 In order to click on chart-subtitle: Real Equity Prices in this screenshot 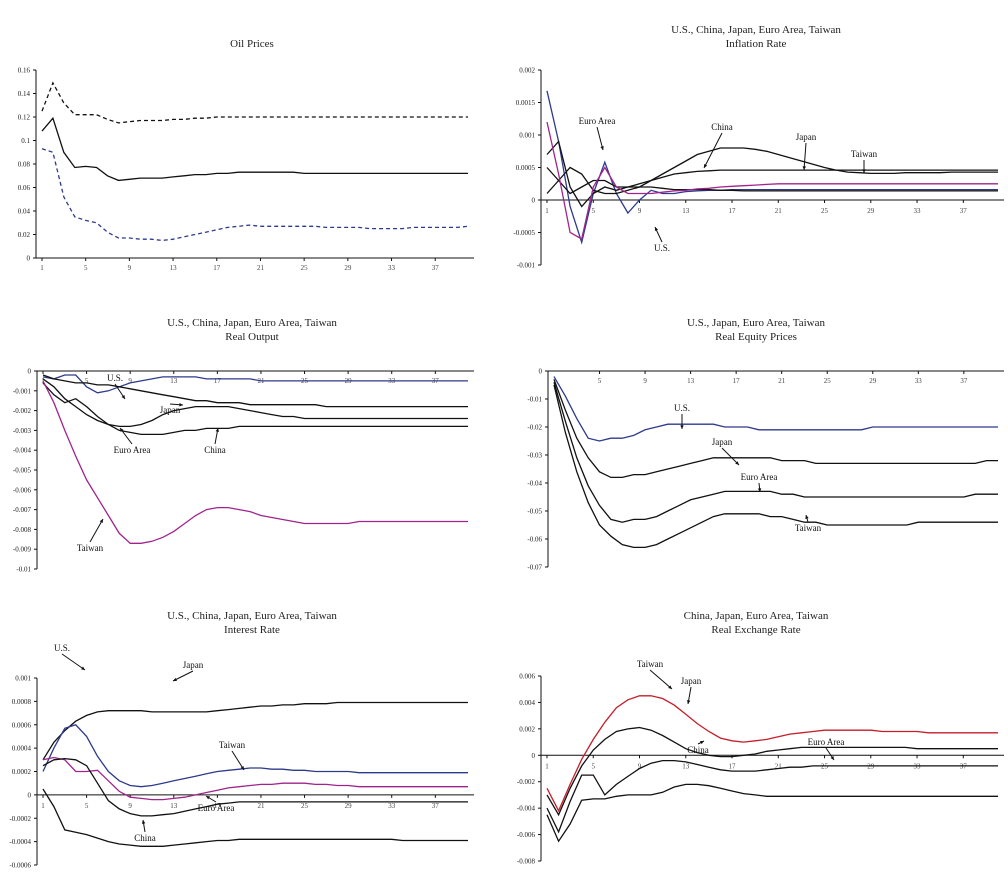, I will do `click(756, 337)`.